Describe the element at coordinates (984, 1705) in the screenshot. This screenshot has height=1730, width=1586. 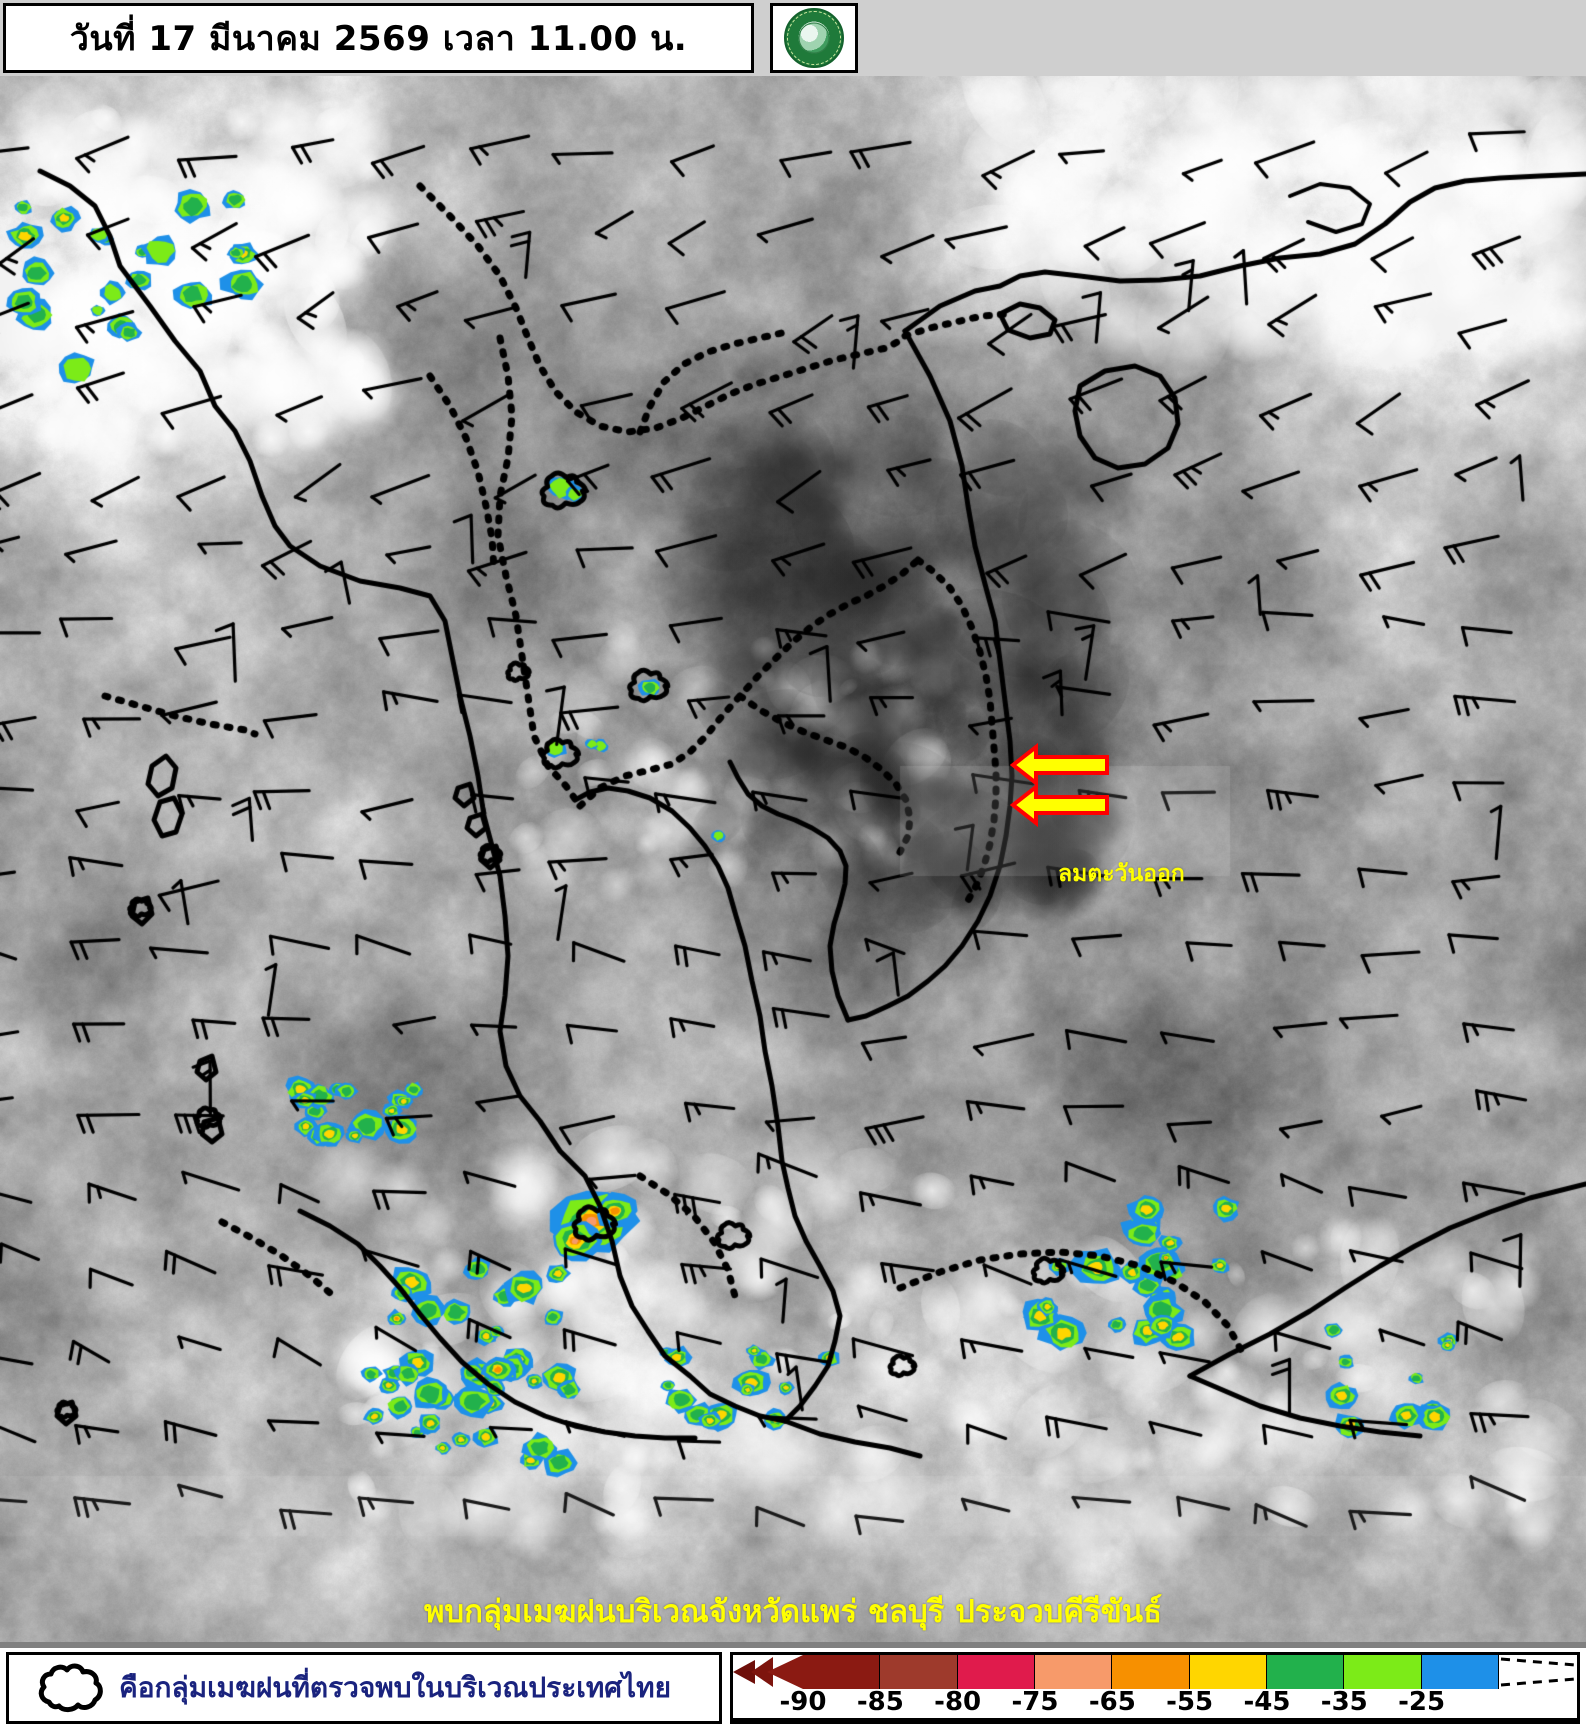
I see `colorbar-tick-2: -80` at that location.